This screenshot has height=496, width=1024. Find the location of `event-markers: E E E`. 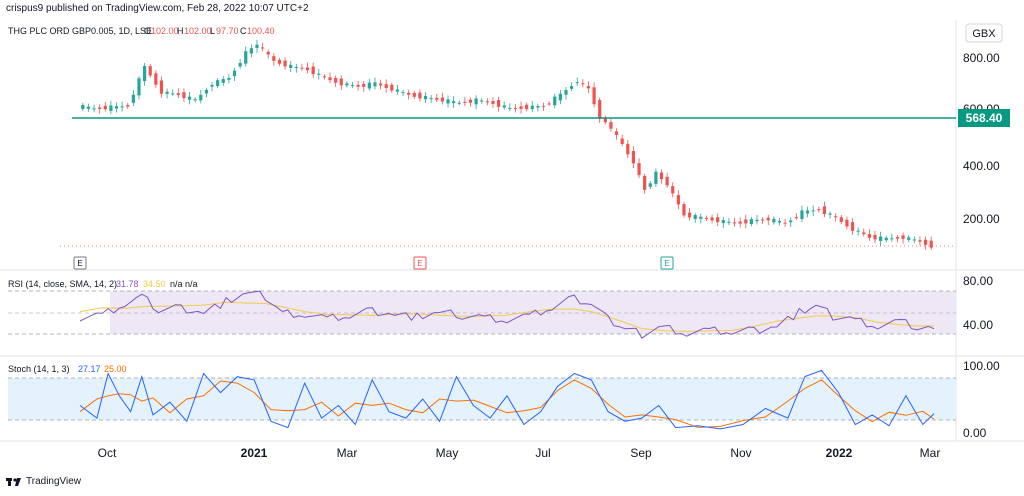

event-markers: E E E is located at coordinates (373, 263).